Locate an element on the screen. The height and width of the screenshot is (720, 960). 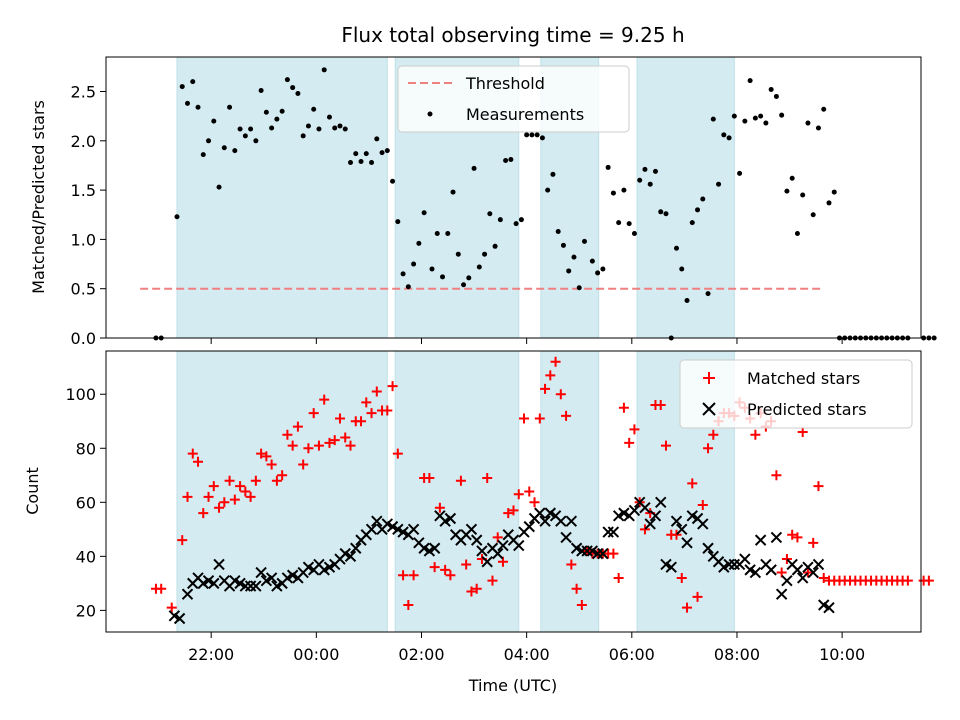
top-legend-box is located at coordinates (513, 99).